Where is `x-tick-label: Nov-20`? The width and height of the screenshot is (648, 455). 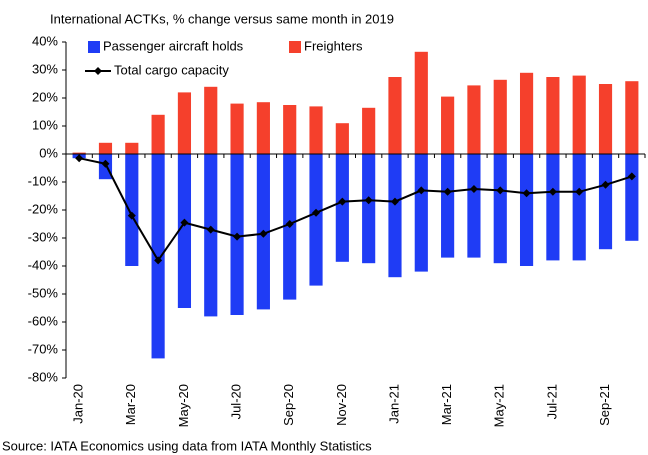 x-tick-label: Nov-20 is located at coordinates (341, 405).